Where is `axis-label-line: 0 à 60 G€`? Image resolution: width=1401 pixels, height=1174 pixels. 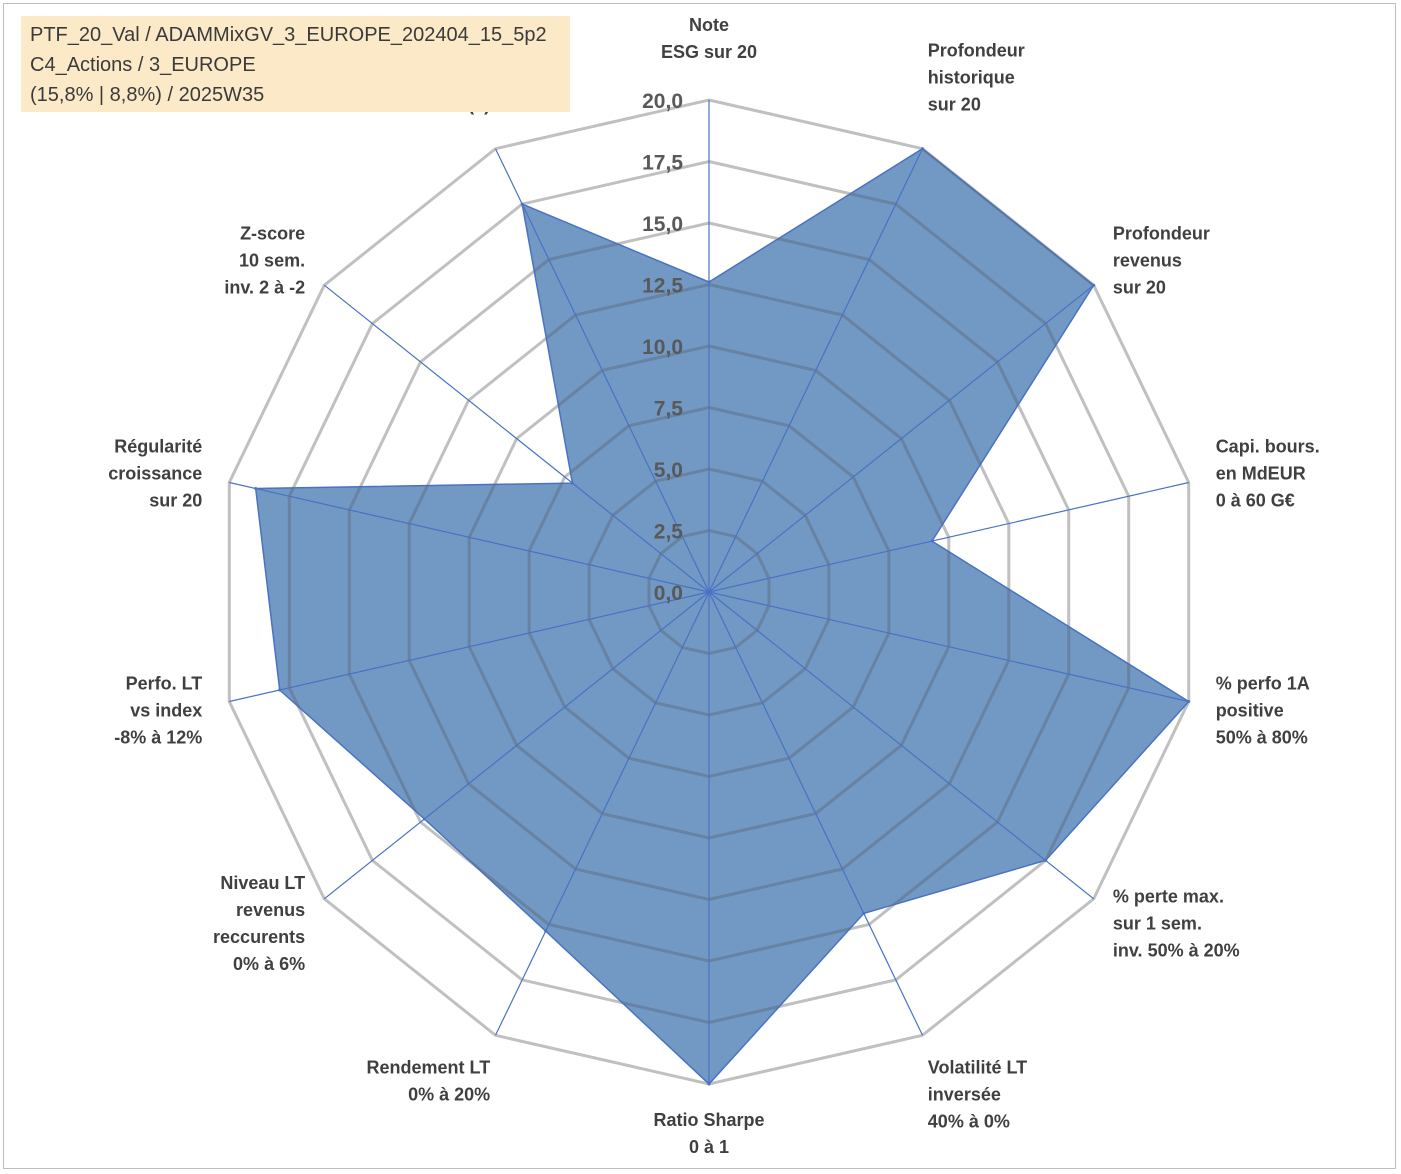 axis-label-line: 0 à 60 G€ is located at coordinates (1255, 501).